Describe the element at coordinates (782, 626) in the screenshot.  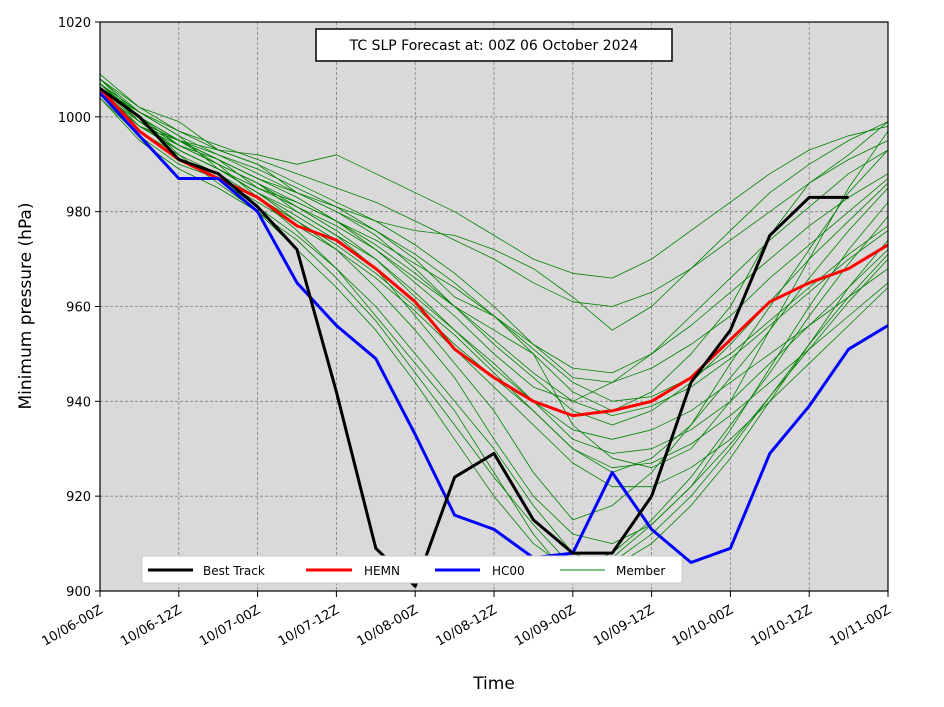
I see `x-tick-label: 10/10-12Z` at that location.